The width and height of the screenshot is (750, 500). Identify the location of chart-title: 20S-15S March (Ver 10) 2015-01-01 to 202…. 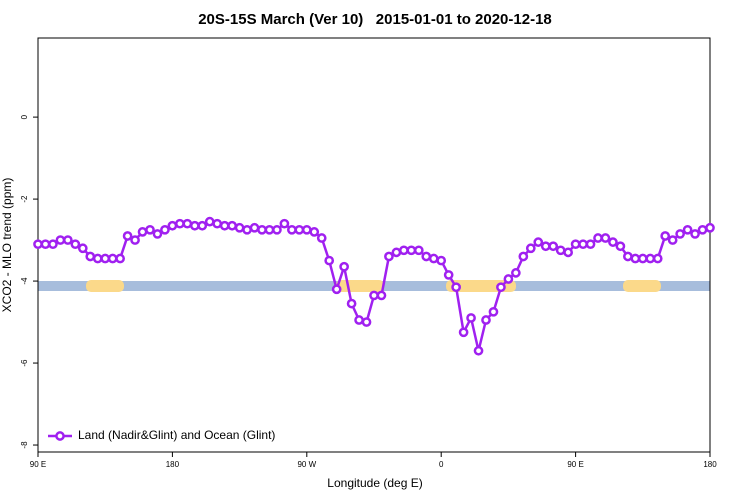
(375, 19).